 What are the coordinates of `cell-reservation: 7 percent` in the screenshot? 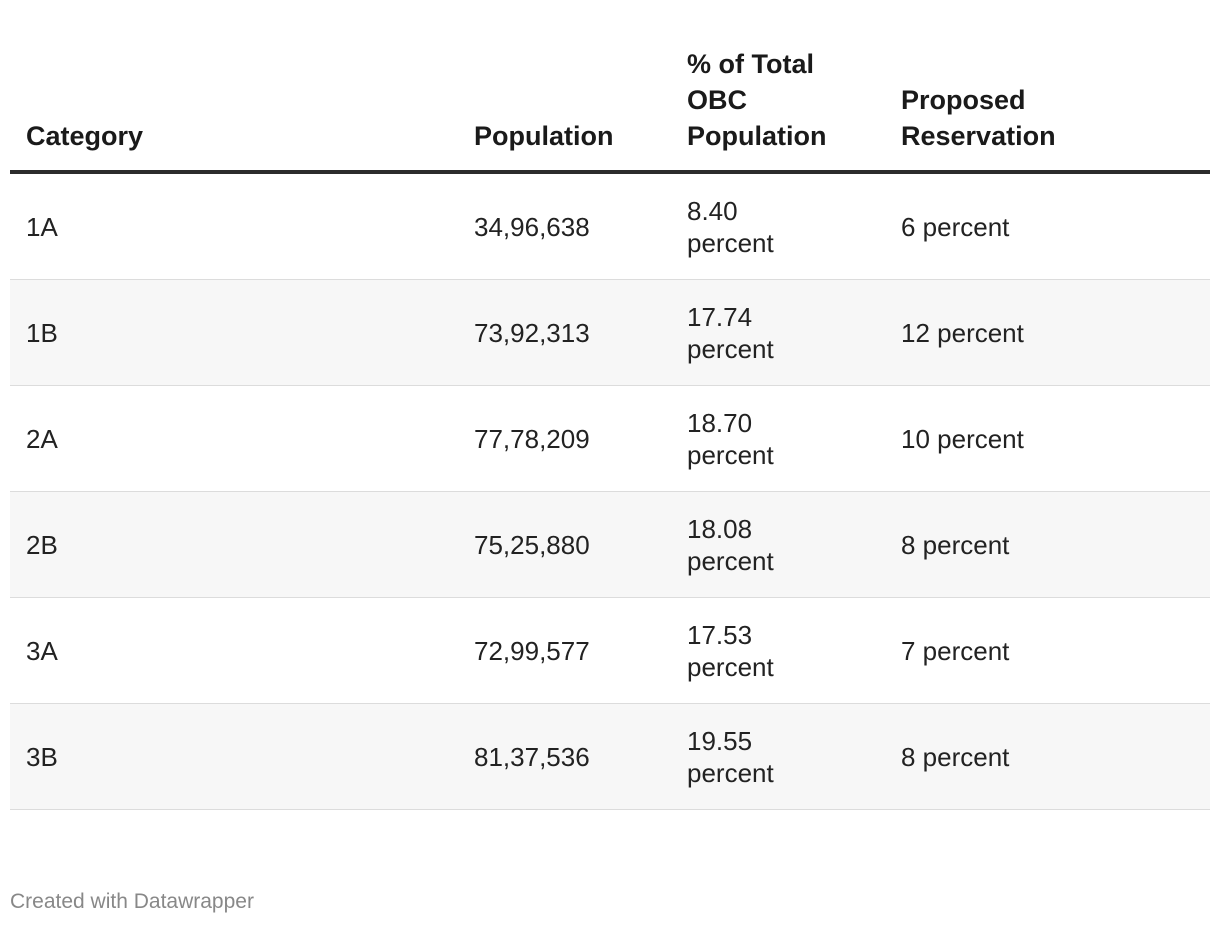 It's located at (1047, 650).